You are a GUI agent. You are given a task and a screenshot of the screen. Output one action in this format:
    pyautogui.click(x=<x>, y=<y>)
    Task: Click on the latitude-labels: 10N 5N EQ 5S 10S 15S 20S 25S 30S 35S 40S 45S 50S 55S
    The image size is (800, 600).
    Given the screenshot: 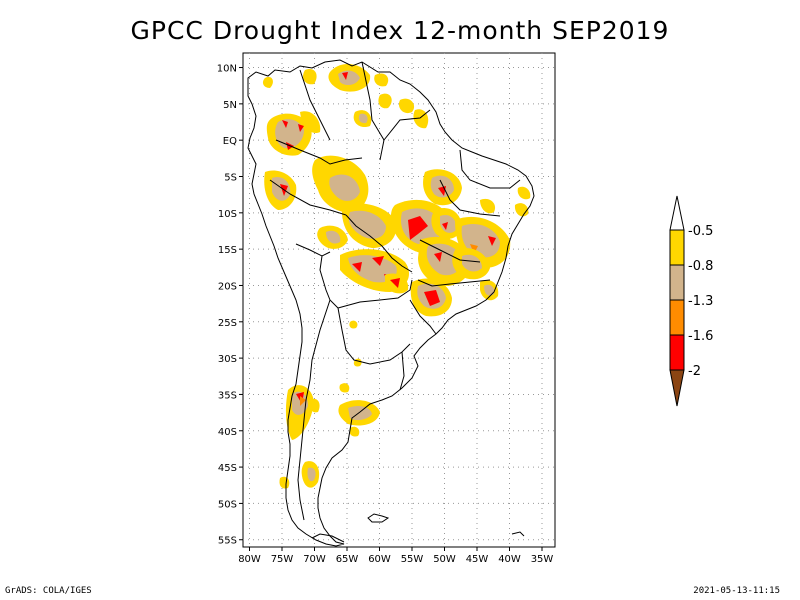 What is the action you would take?
    pyautogui.click(x=230, y=305)
    